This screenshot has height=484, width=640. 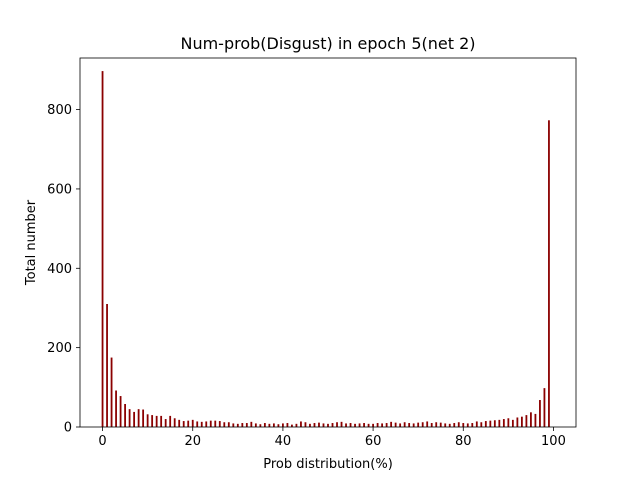 I want to click on x-tick-label: 100, so click(x=553, y=441).